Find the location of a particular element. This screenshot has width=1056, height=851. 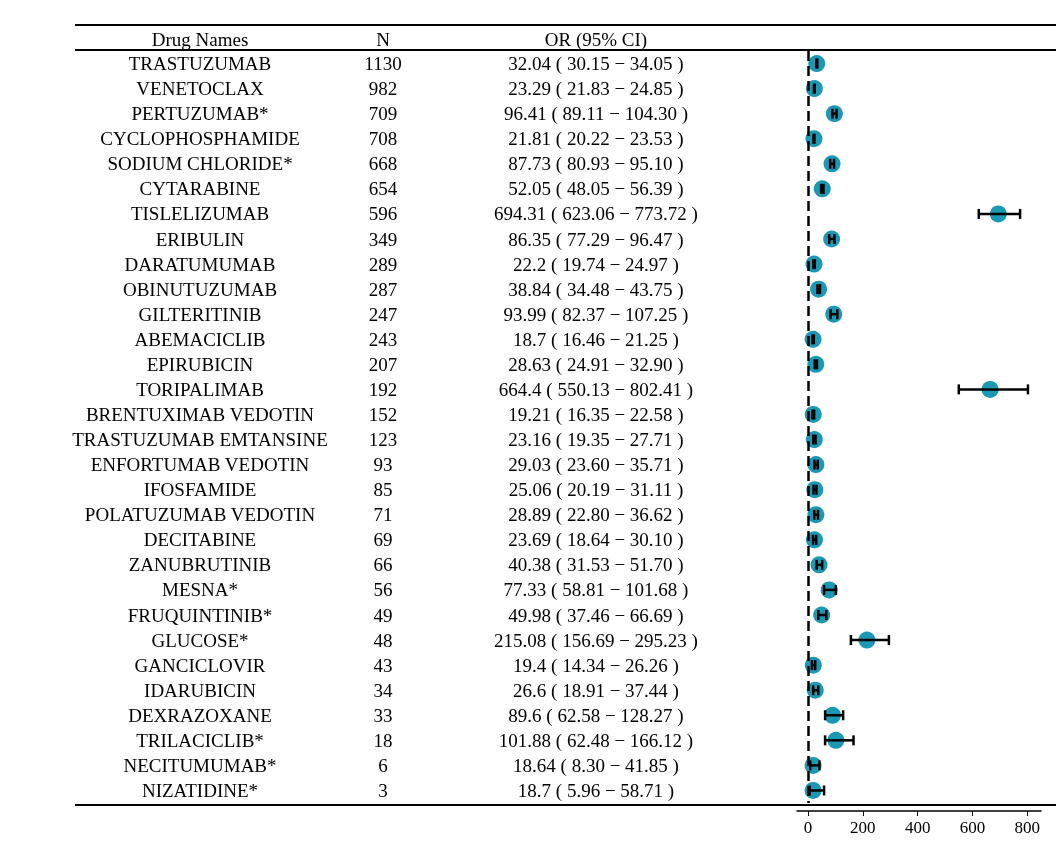

category-label: ZANUBRUTINIB is located at coordinates (200, 565).